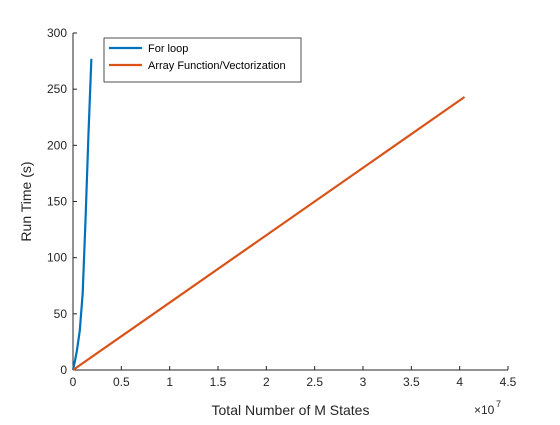 The height and width of the screenshot is (425, 560). I want to click on x-tick-label: 0, so click(73, 382).